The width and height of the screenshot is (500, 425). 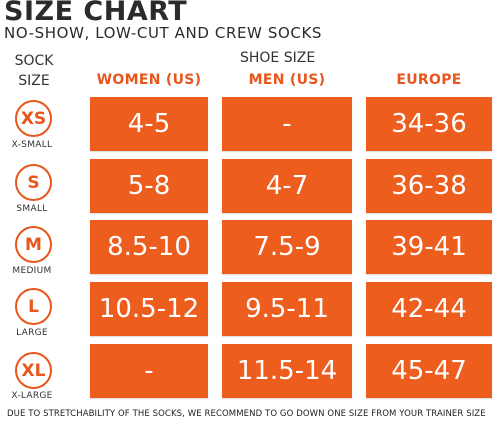 I want to click on cell-europe-xs: 34-36, so click(x=429, y=124).